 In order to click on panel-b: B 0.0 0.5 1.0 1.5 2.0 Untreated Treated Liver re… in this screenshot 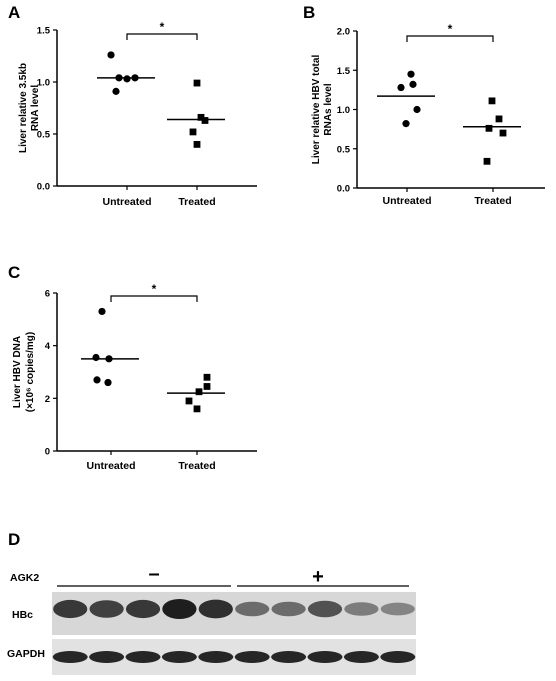, I will do `click(424, 105)`.